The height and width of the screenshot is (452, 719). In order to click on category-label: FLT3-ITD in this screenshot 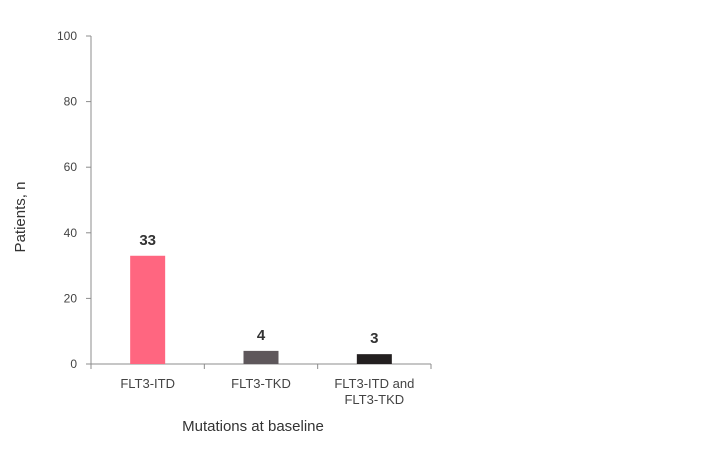, I will do `click(147, 383)`.